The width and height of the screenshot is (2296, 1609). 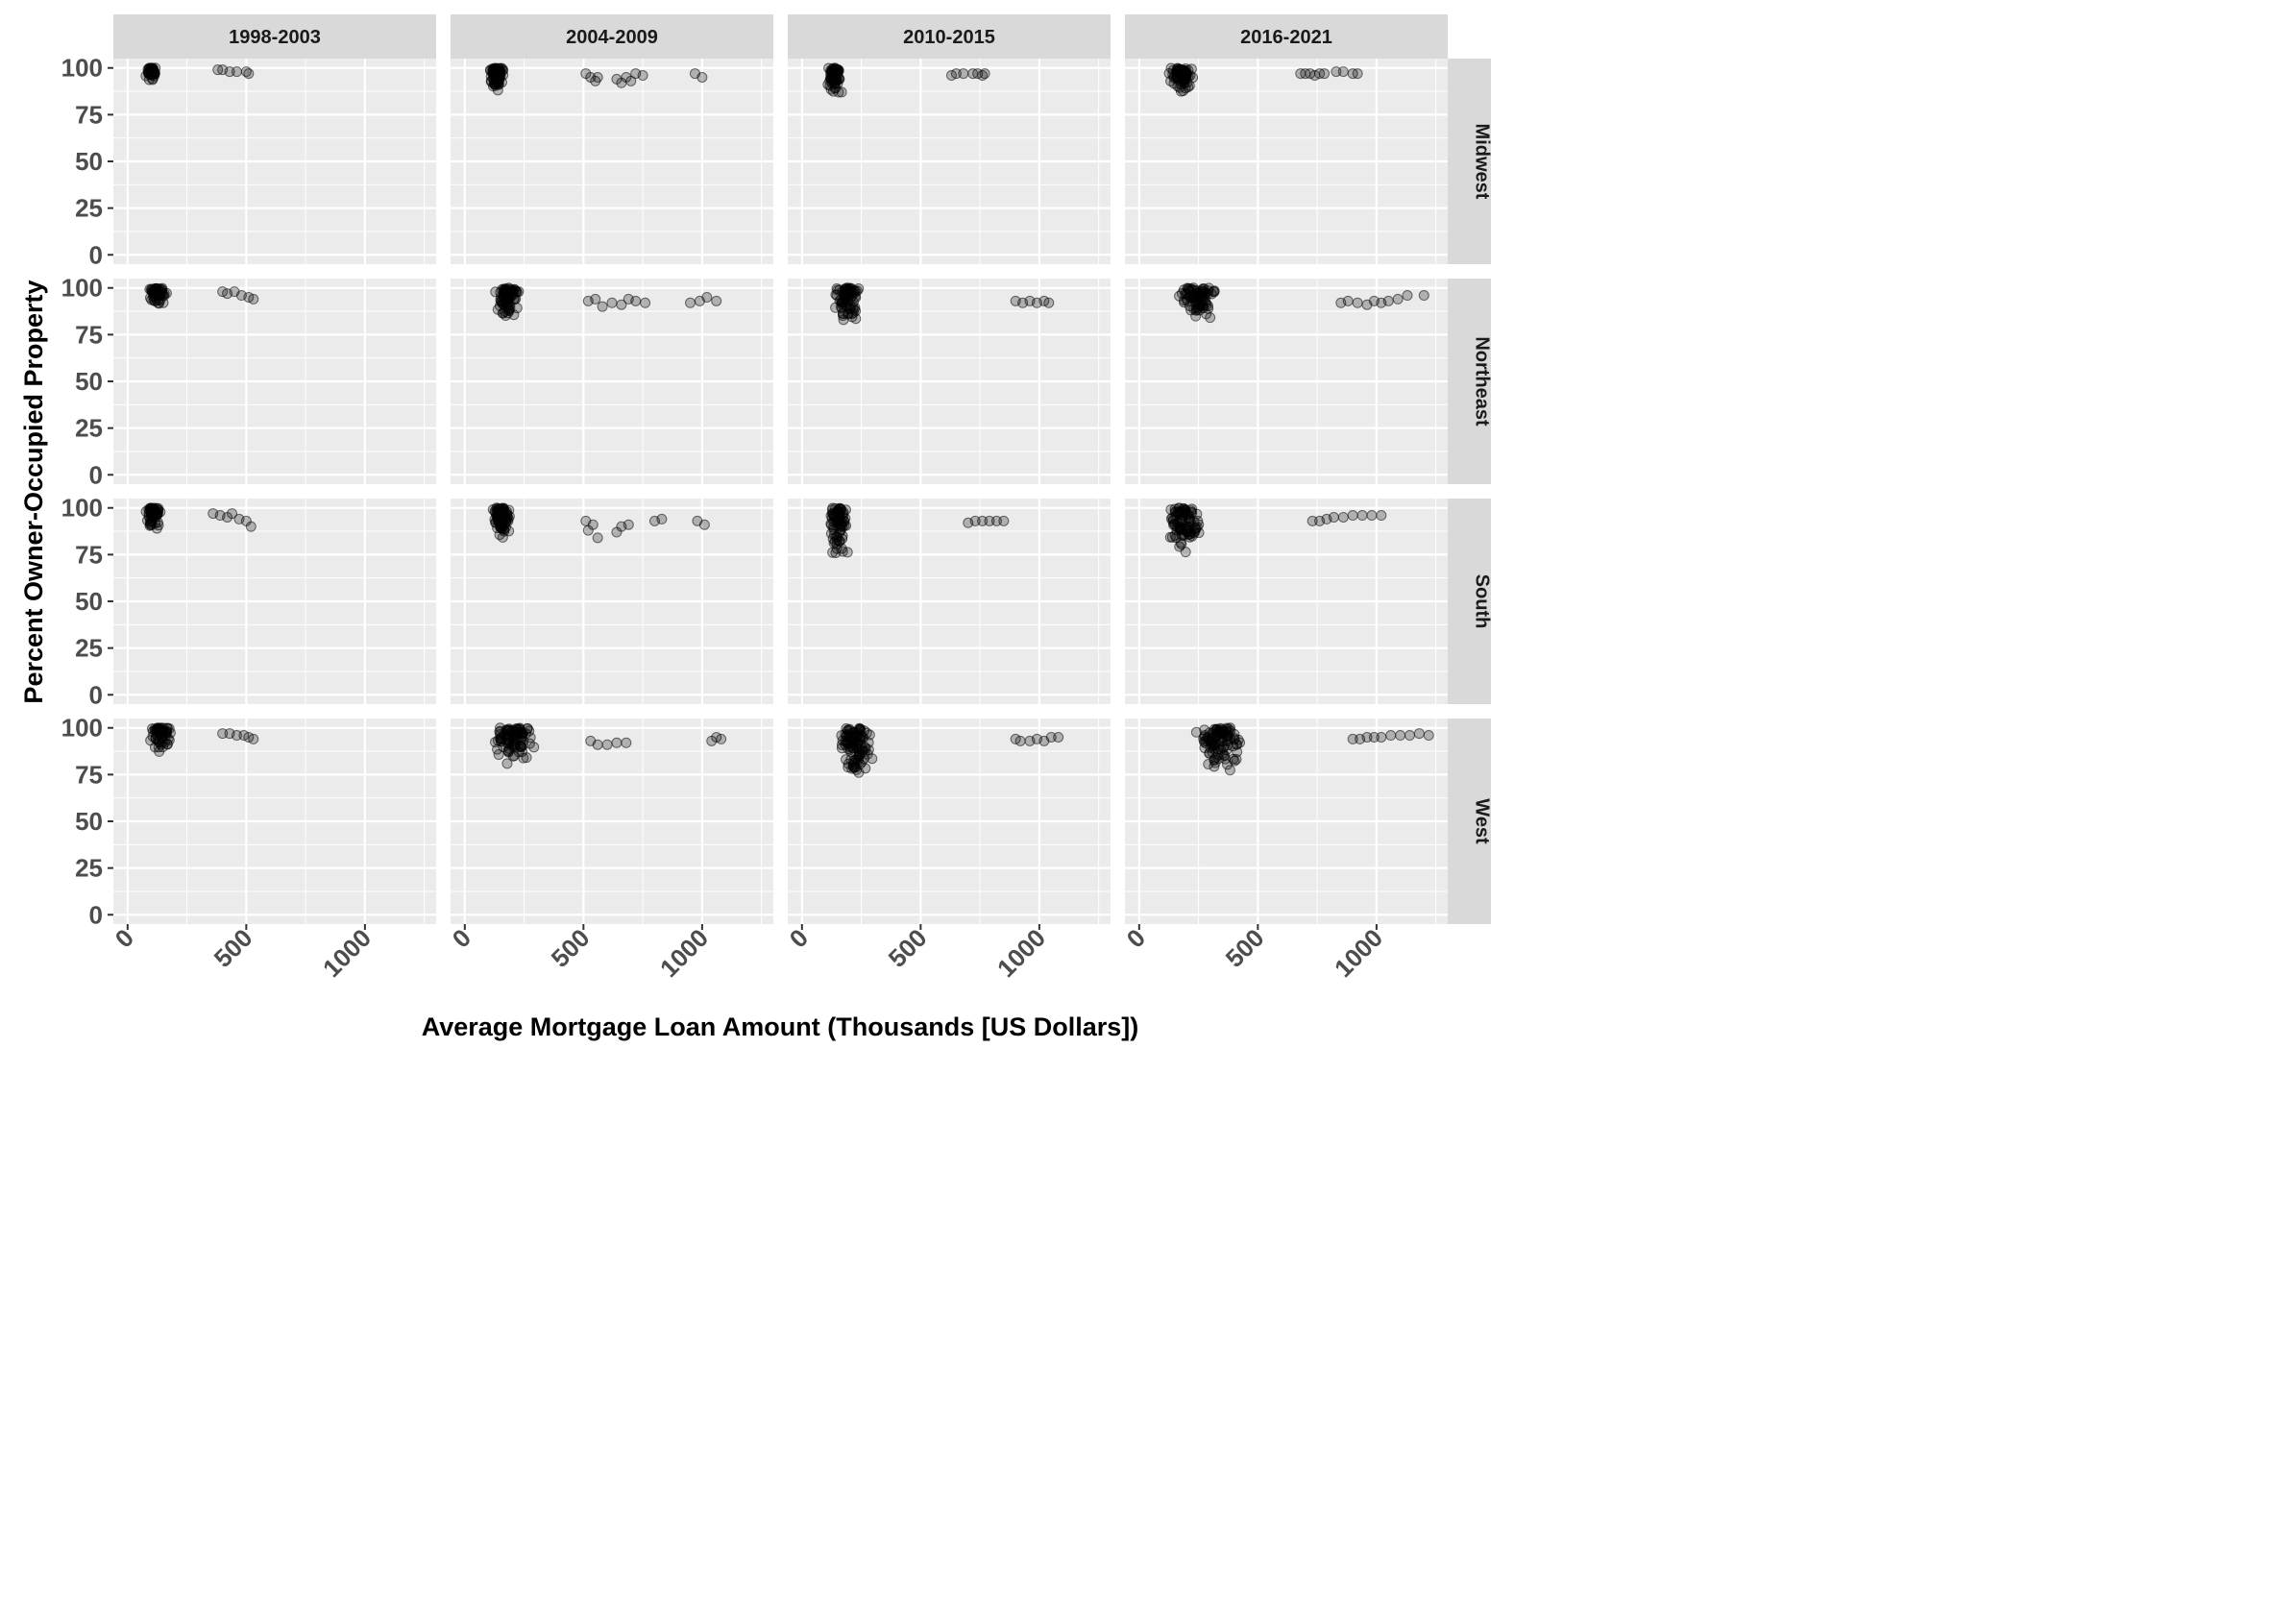 I want to click on strip-northeast, so click(x=1469, y=381).